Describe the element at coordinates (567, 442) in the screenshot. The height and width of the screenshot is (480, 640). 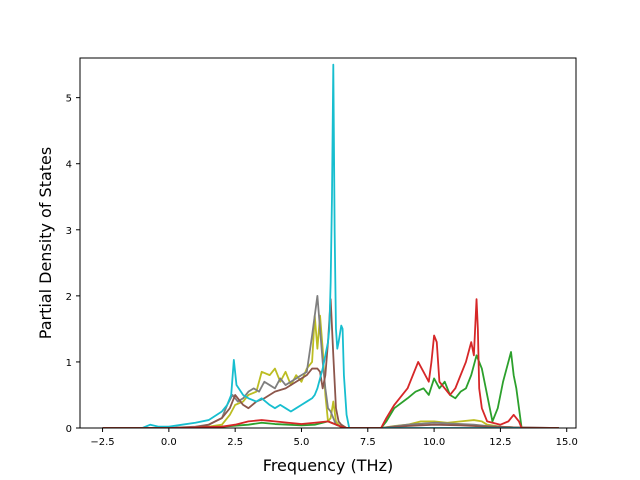
I see `x-tick-label: 15.0` at that location.